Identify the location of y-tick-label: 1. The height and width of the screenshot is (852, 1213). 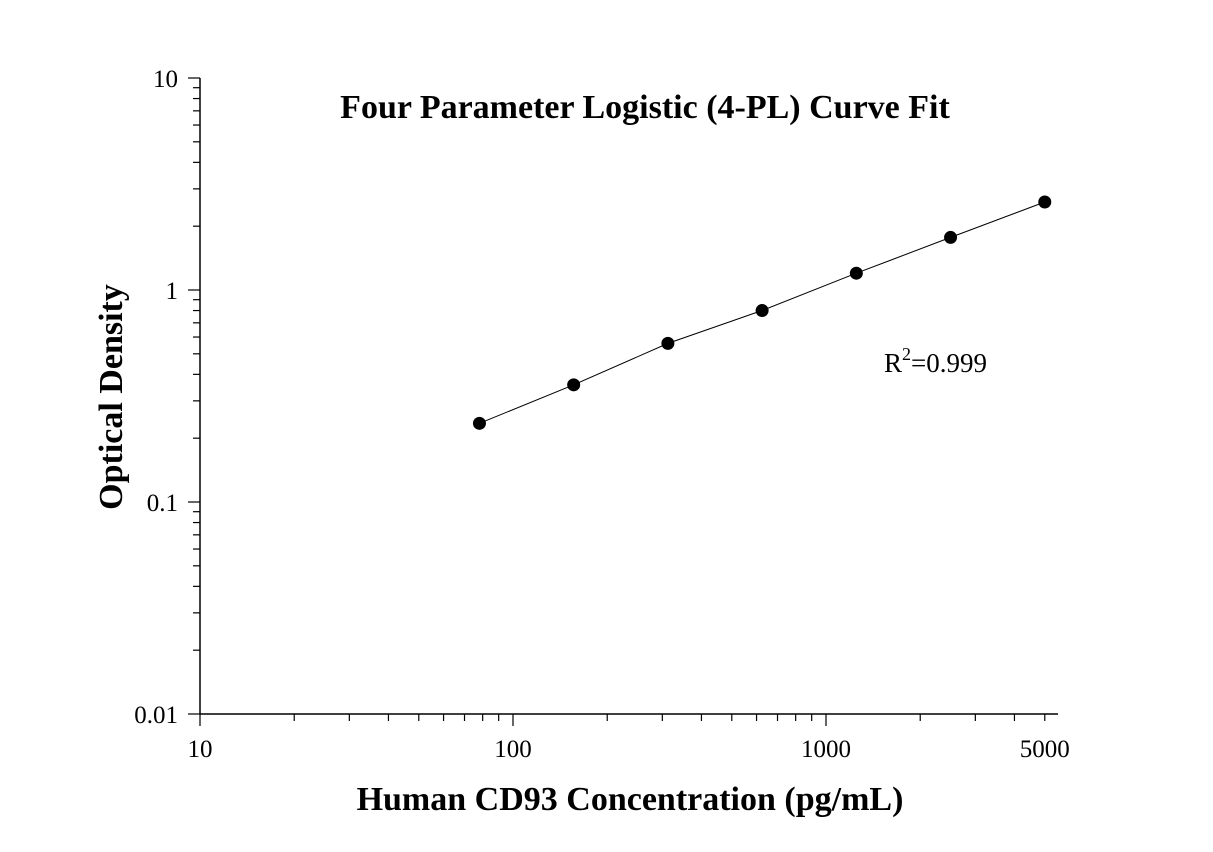
(172, 291).